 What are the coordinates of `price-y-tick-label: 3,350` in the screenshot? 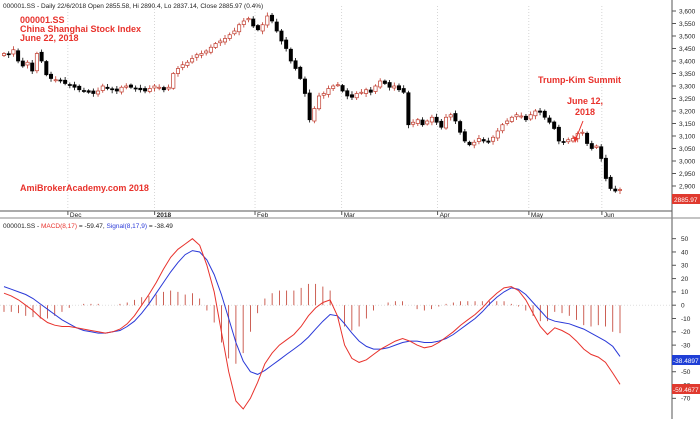 It's located at (687, 74).